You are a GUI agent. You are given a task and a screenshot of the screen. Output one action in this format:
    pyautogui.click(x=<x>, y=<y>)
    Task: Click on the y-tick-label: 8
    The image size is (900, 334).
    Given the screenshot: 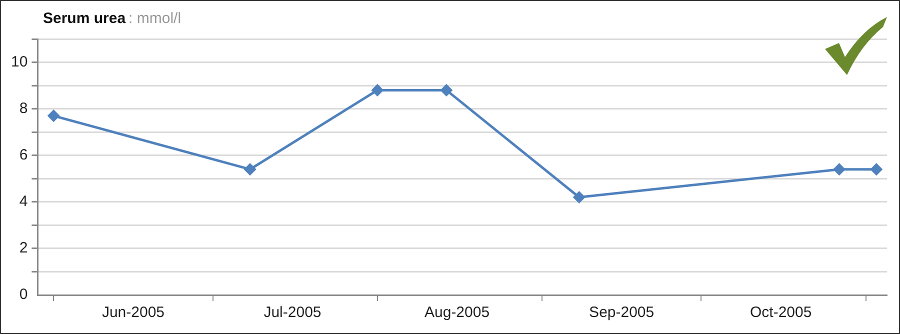 What is the action you would take?
    pyautogui.click(x=23, y=108)
    